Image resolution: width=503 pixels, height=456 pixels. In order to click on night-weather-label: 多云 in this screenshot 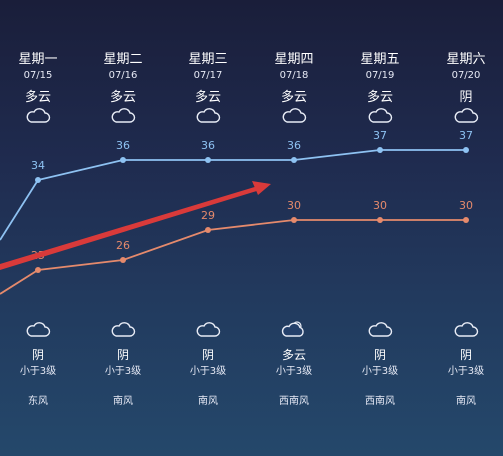, I will do `click(293, 355)`.